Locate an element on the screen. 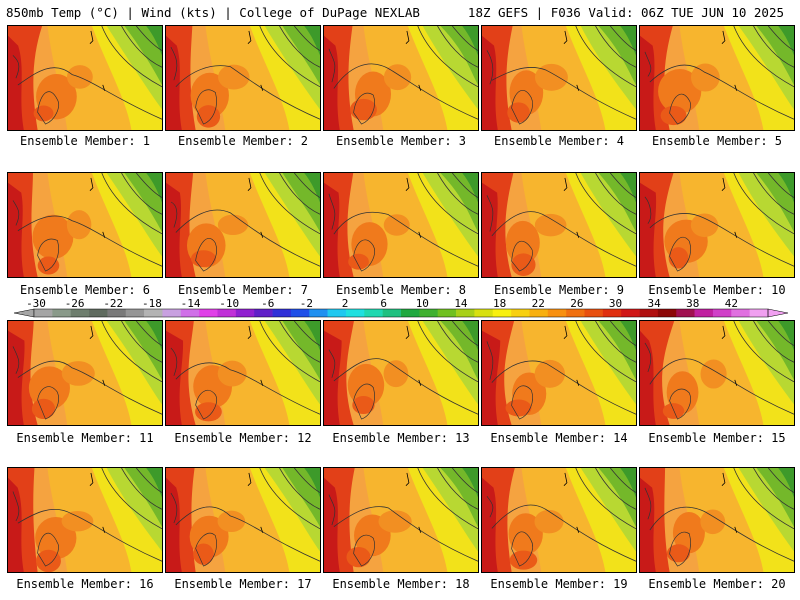 Image resolution: width=800 pixels, height=600 pixels. ensemble-member-label: Ensemble Member: 12 is located at coordinates (243, 438).